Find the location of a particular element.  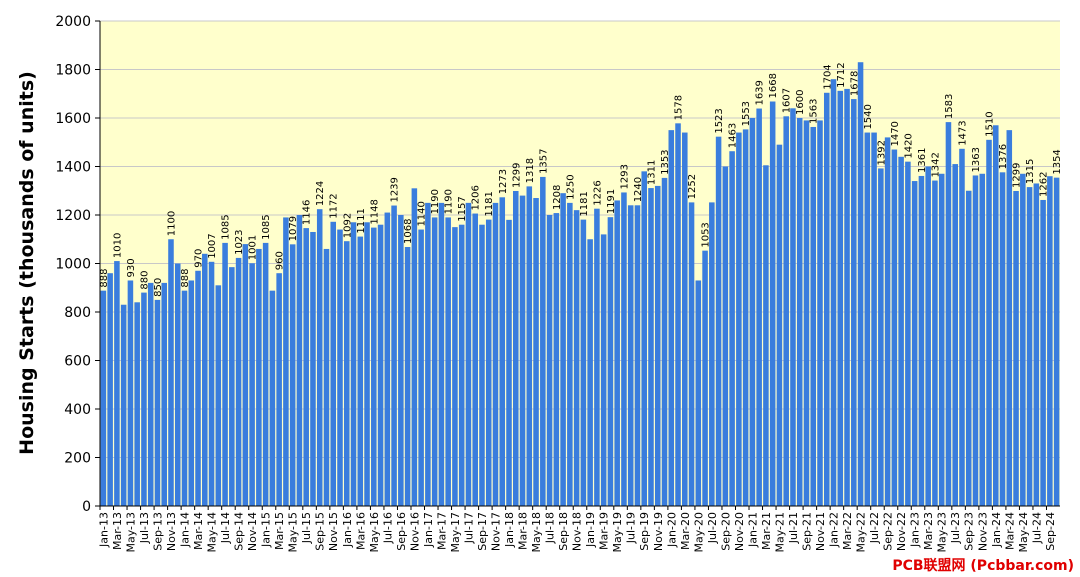

data-label: 1607 is located at coordinates (787, 100).